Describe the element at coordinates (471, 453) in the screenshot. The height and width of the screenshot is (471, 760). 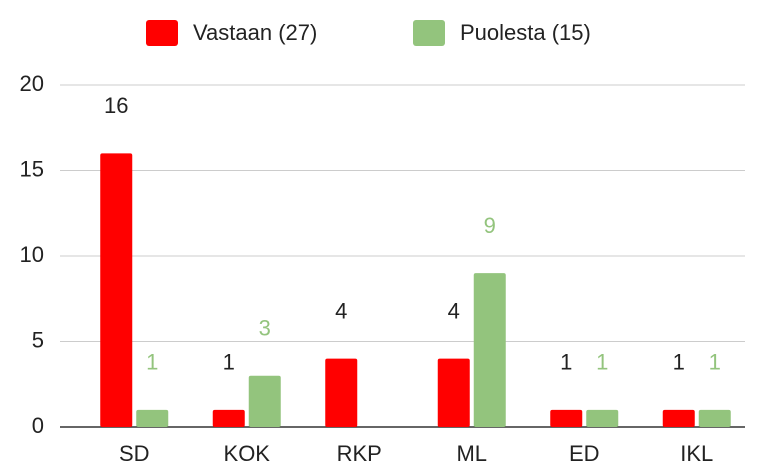
I see `x-tick-label: ML` at that location.